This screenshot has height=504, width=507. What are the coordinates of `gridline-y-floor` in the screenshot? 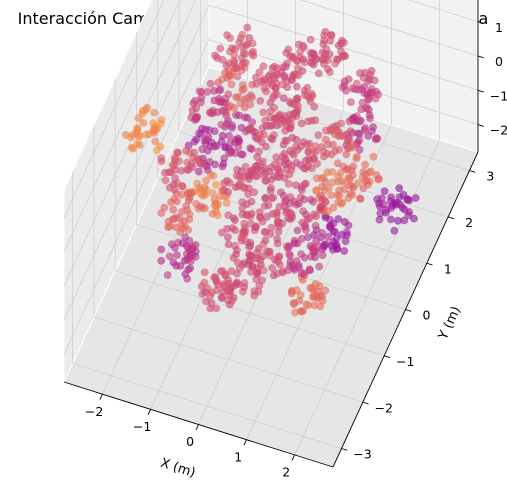 It's located at (228, 359).